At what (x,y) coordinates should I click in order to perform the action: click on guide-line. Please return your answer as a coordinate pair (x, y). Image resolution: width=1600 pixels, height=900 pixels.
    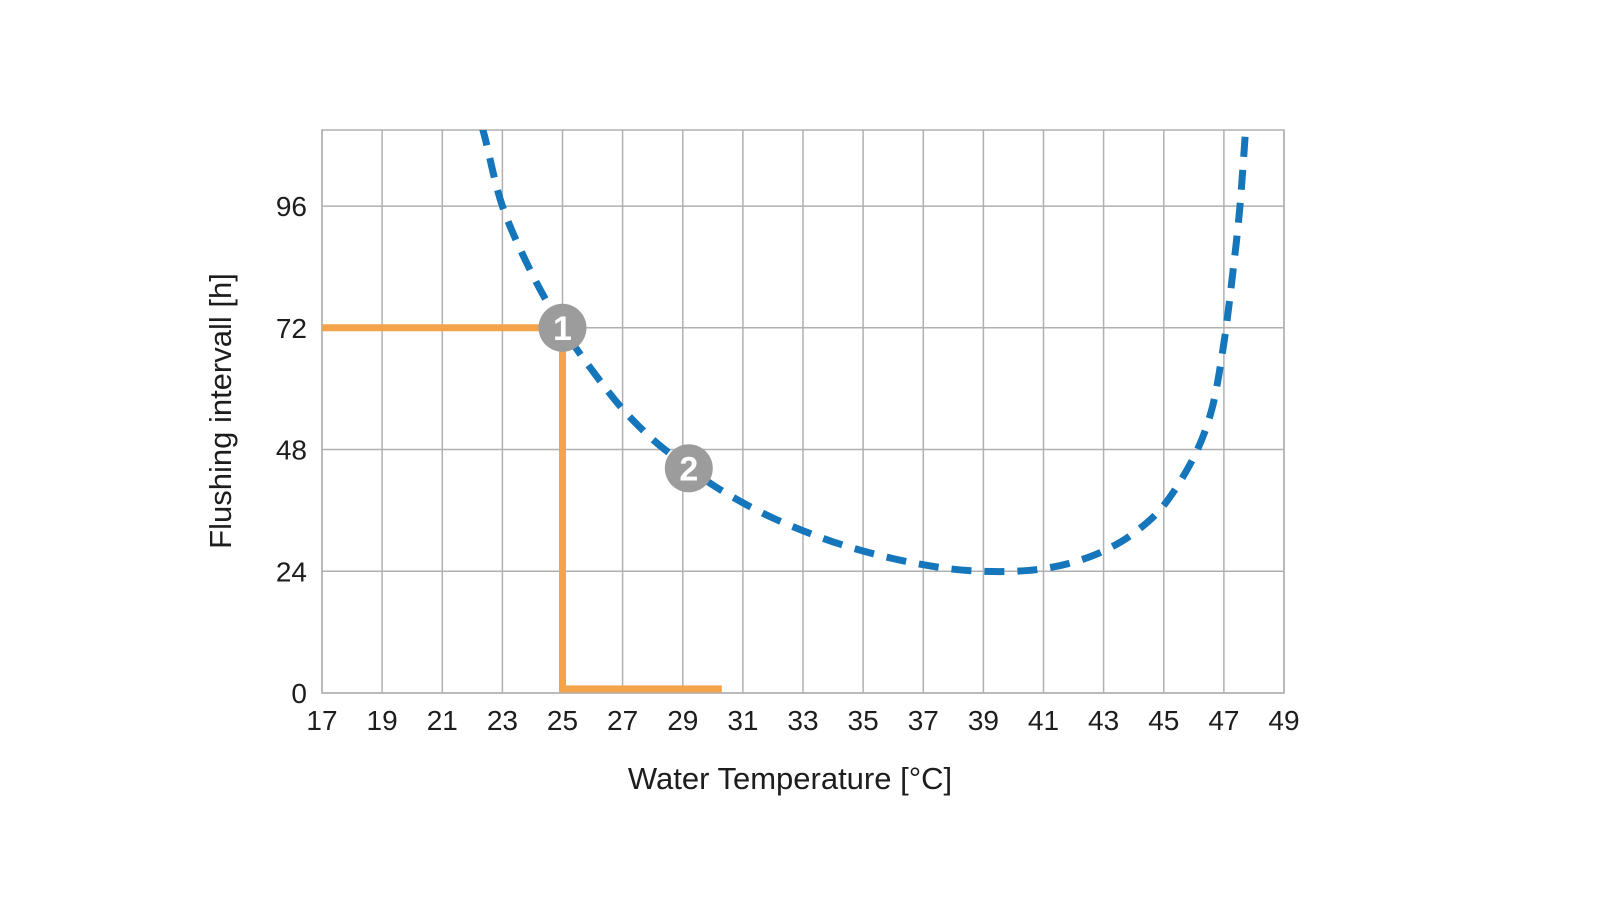
    Looking at the image, I should click on (522, 508).